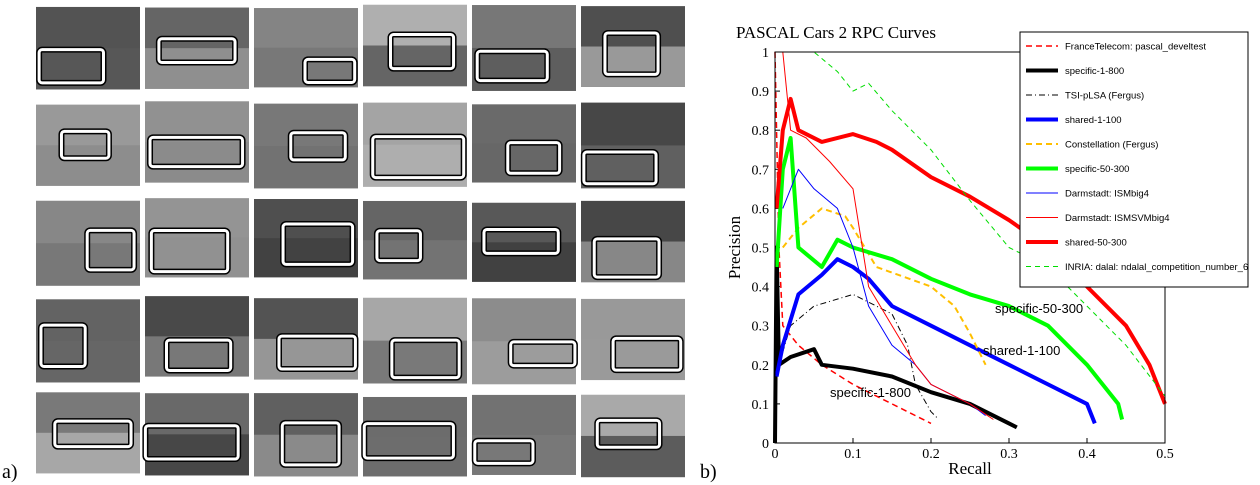 This screenshot has width=1260, height=485. I want to click on legend-box, so click(1134, 159).